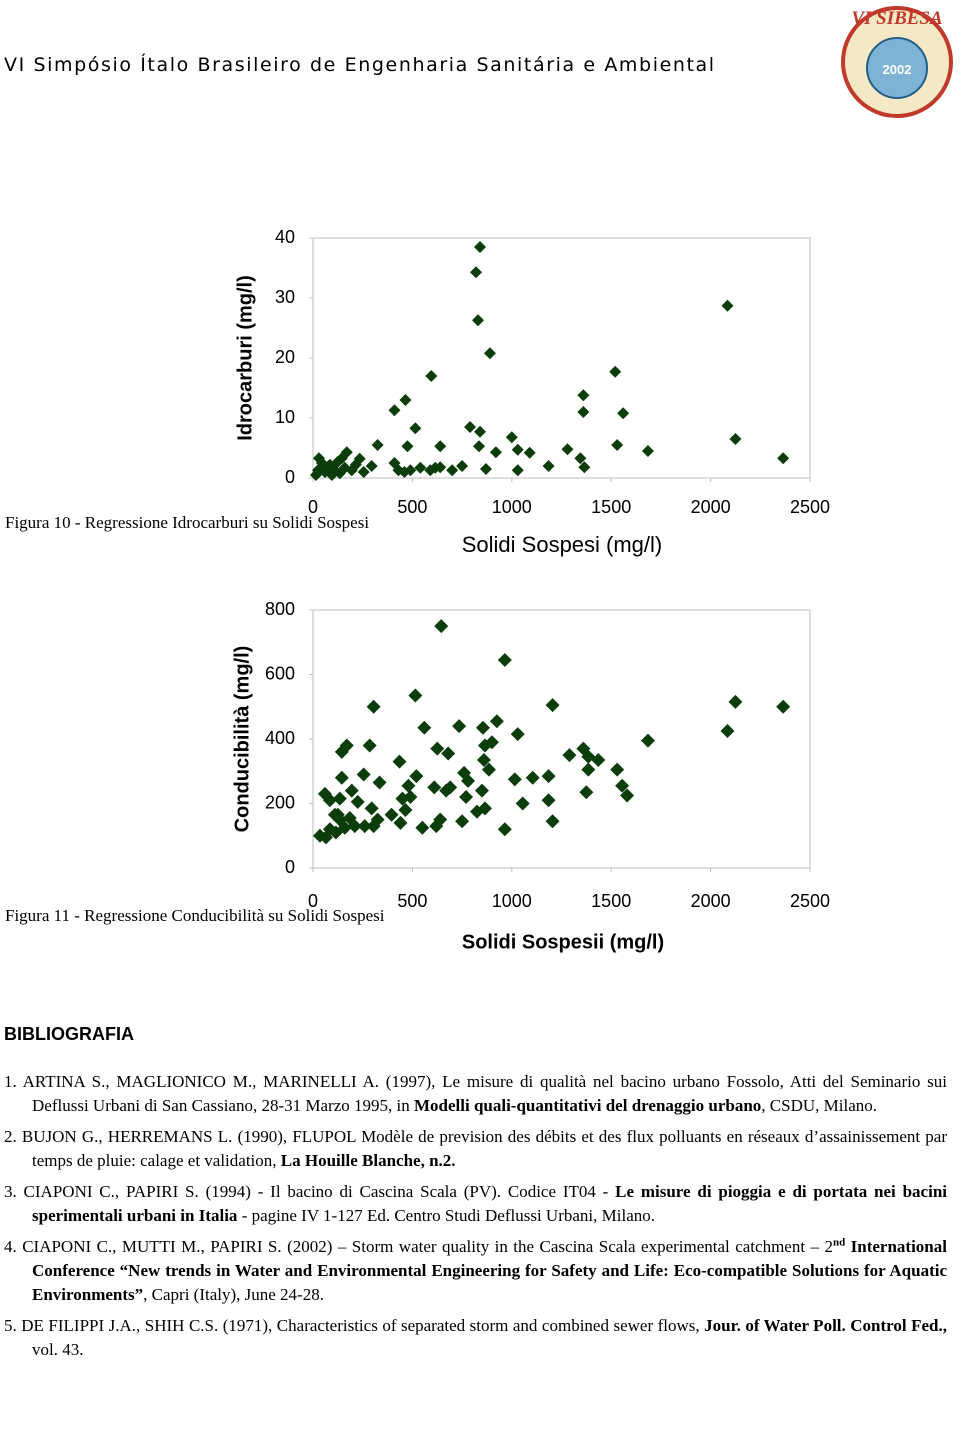 The image size is (960, 1430). What do you see at coordinates (242, 739) in the screenshot?
I see `y-axis-title: Conducibilità (mg/l)` at bounding box center [242, 739].